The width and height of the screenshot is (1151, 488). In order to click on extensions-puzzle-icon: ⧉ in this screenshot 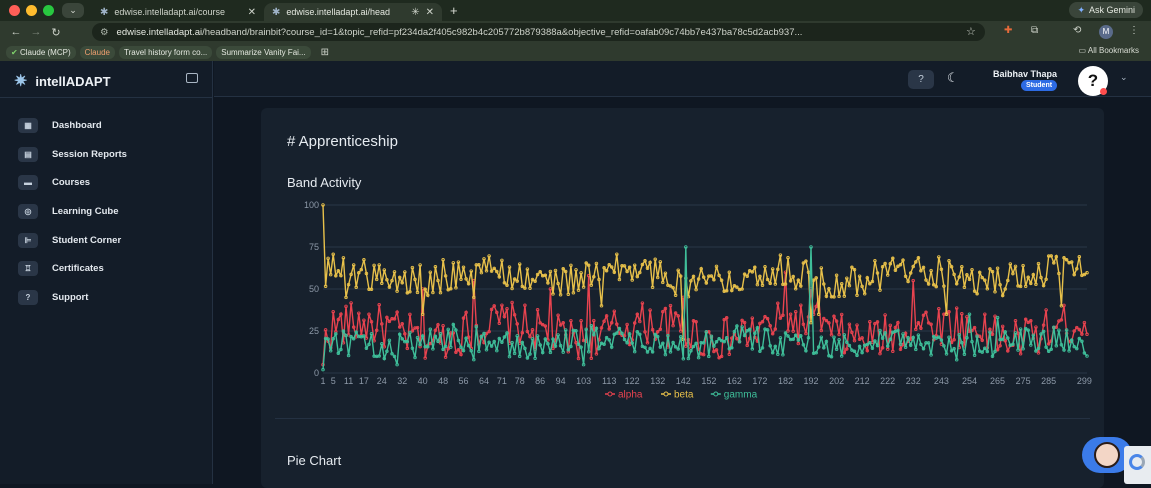, I will do `click(1035, 30)`.